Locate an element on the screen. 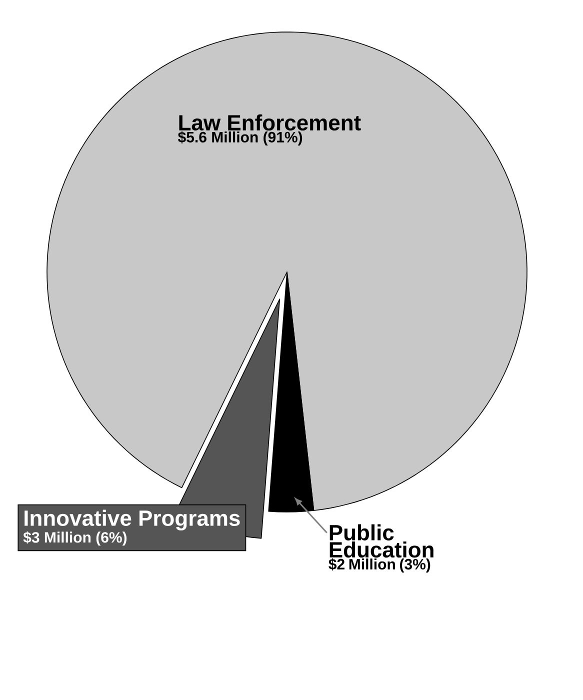  slice-label: Law Enforcement is located at coordinates (270, 122).